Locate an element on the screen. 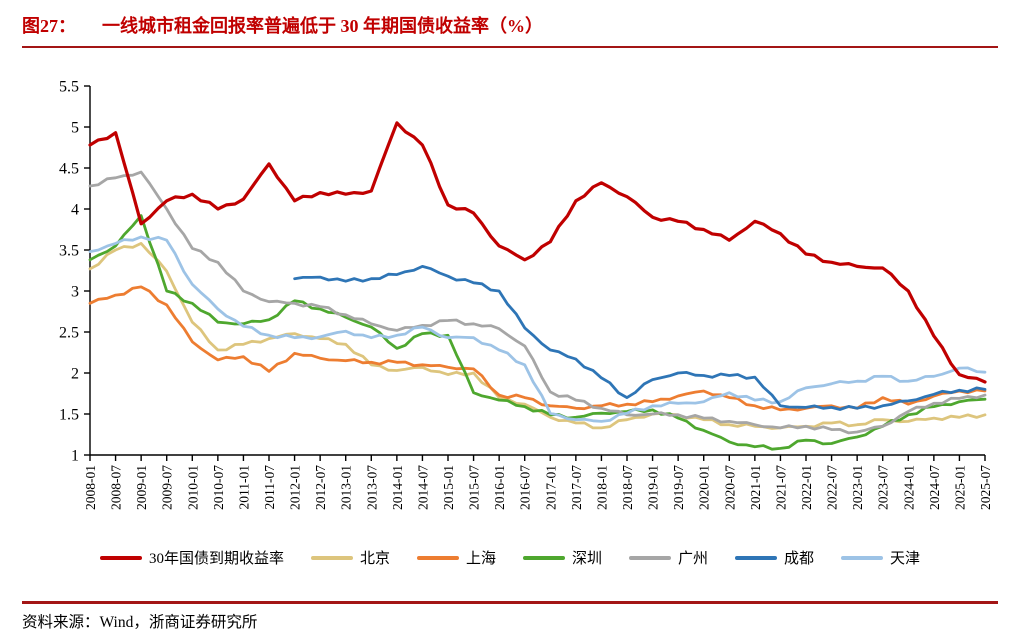  x-tick-label: 2023-01 is located at coordinates (857, 487).